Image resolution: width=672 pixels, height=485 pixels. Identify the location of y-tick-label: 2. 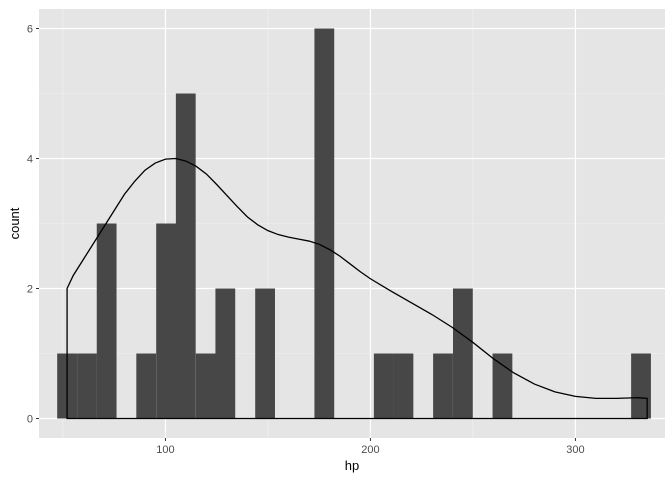
(30, 290).